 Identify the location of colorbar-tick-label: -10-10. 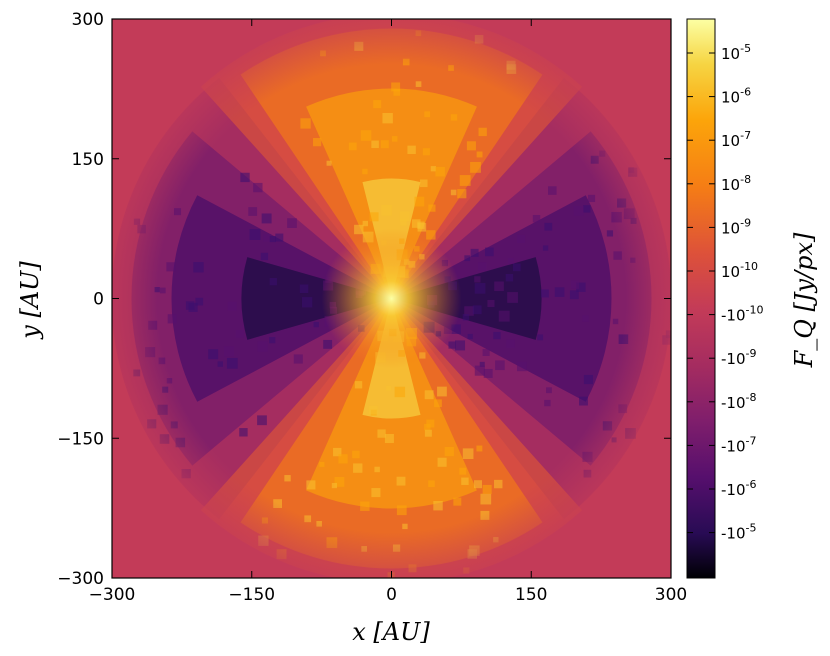
(742, 314).